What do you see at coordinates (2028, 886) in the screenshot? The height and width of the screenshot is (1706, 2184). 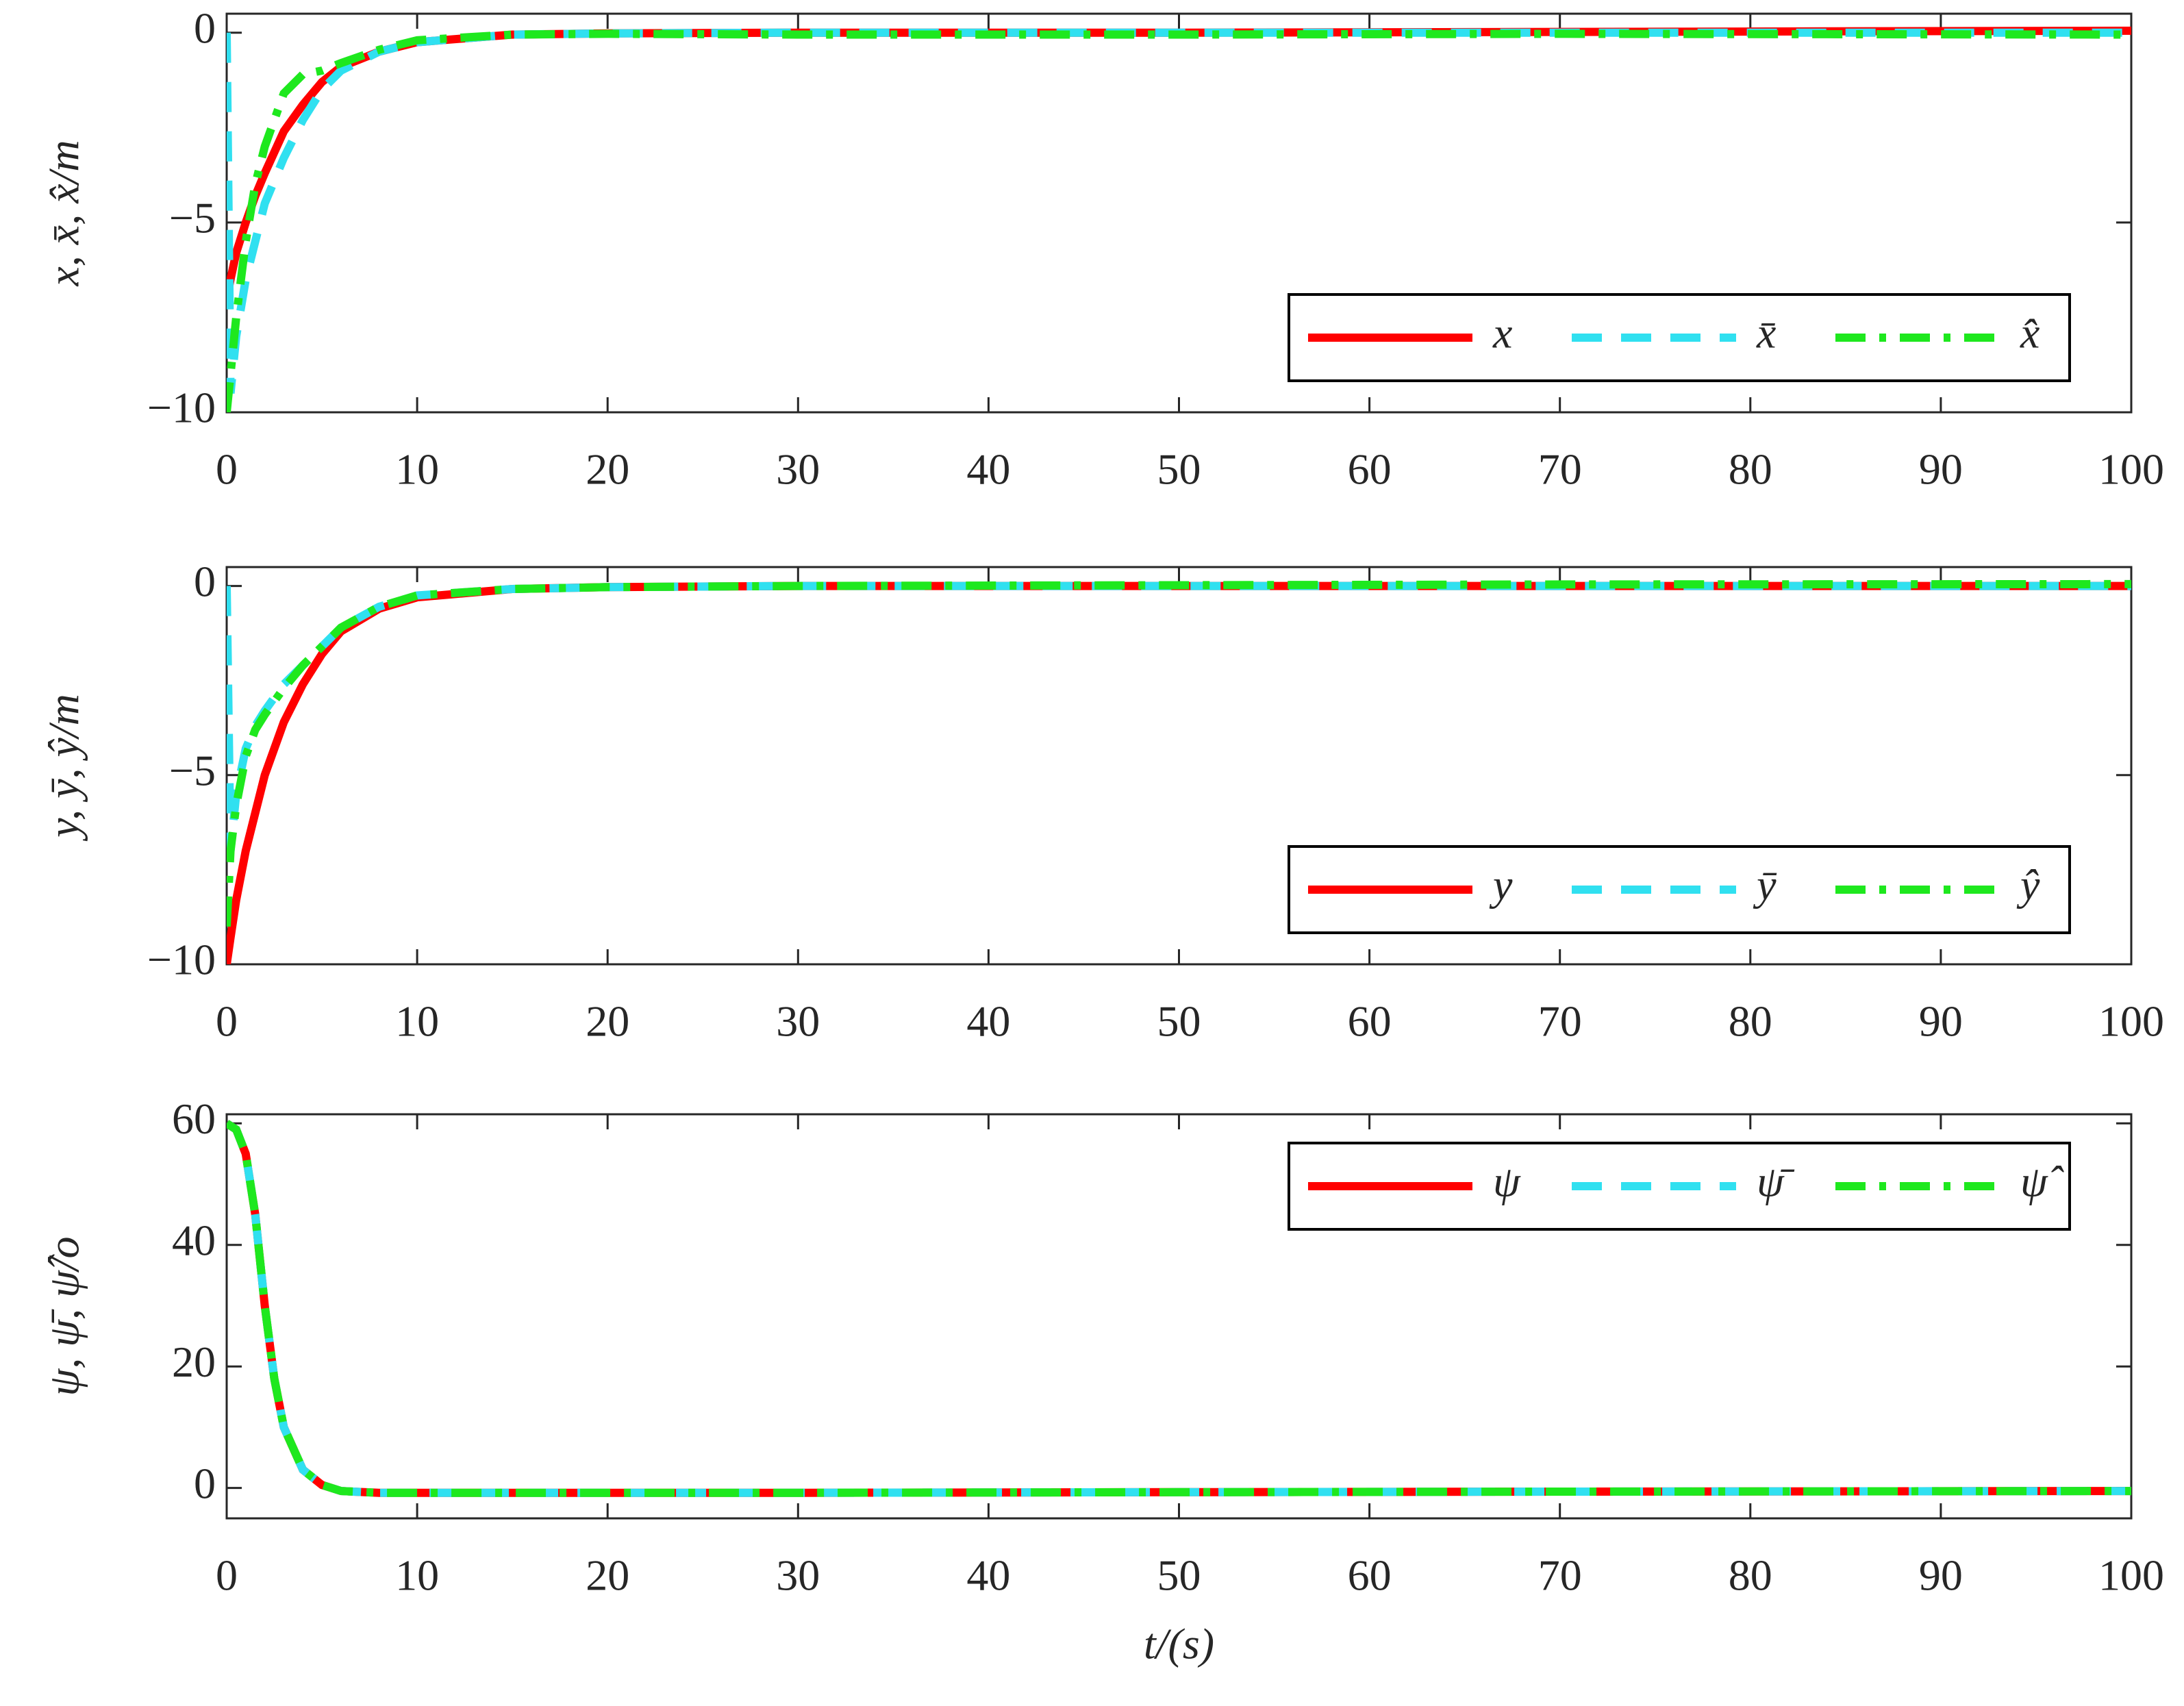 I see `legend-label: ŷ` at bounding box center [2028, 886].